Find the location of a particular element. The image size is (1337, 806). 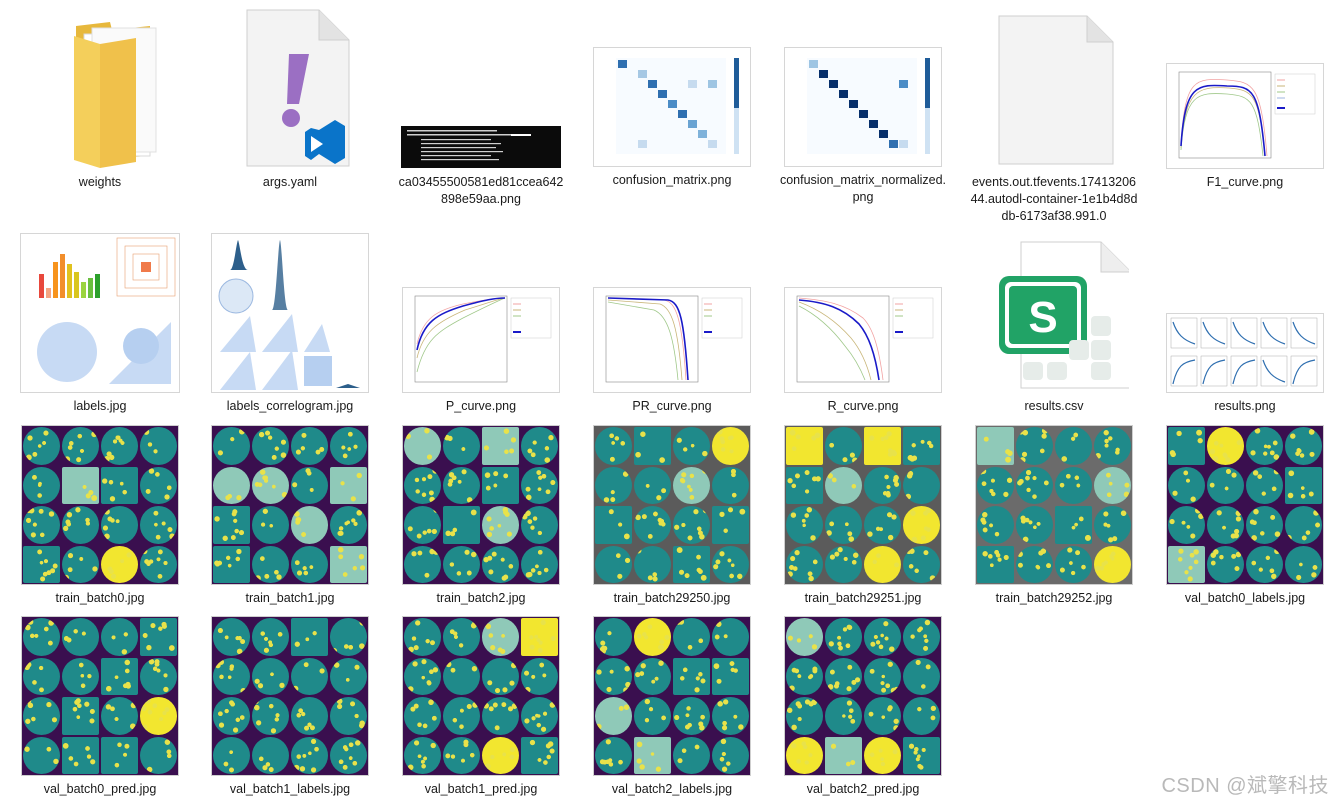

file-item-f1-curve: F1_curve.png is located at coordinates (1245, 99).